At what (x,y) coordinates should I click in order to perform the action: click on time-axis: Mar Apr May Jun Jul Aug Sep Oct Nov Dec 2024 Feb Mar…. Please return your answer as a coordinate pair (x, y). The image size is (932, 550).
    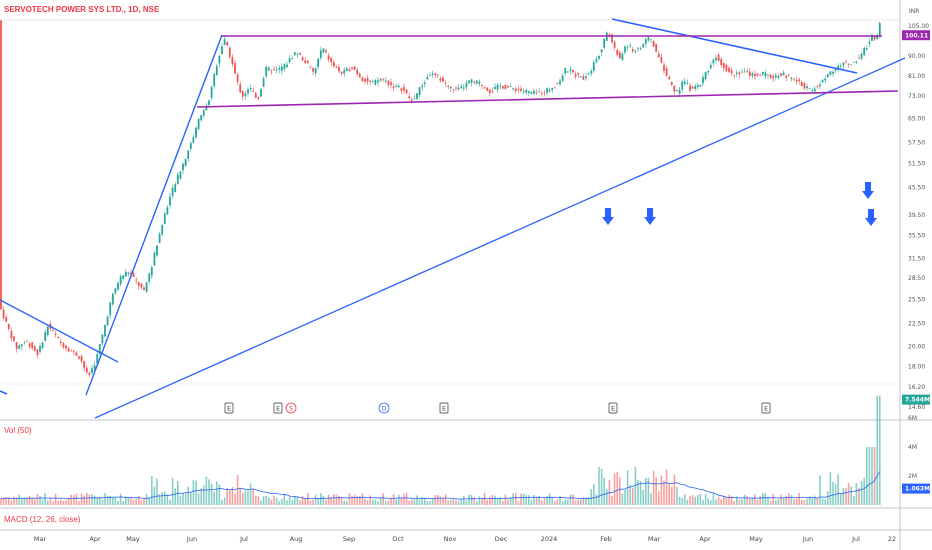
    Looking at the image, I should click on (465, 539).